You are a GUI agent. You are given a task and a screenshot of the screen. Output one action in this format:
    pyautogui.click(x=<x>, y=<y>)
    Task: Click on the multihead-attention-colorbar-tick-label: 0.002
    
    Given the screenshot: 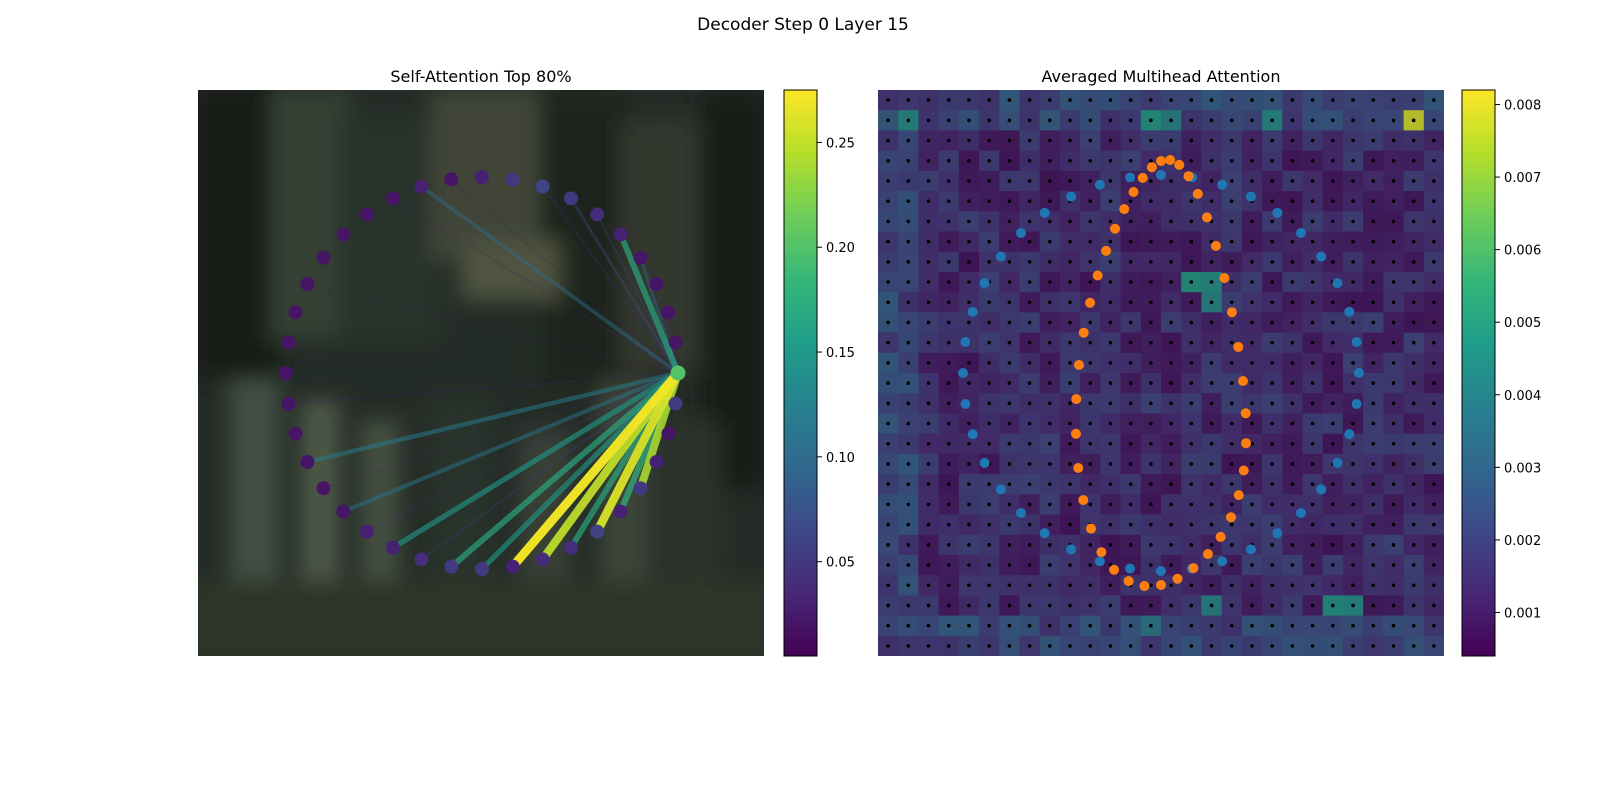 What is the action you would take?
    pyautogui.click(x=1522, y=541)
    